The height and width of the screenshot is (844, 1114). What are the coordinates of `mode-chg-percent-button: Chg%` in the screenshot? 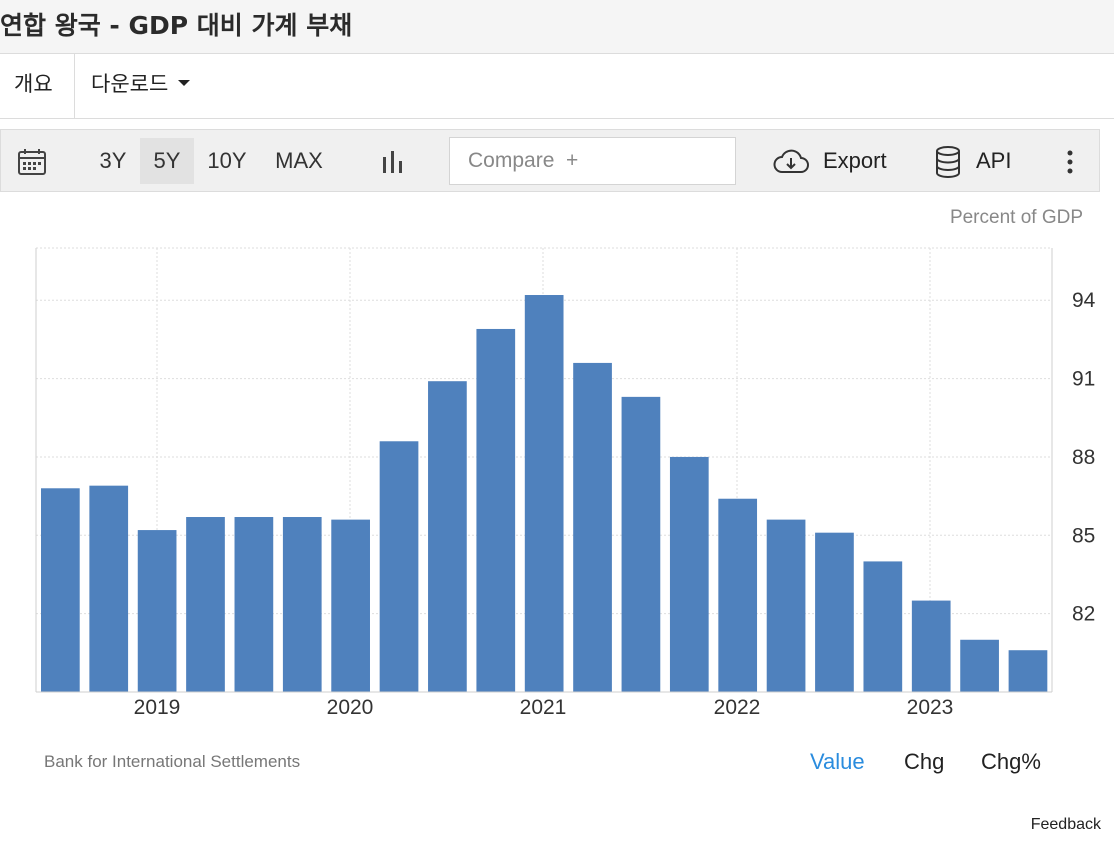 It's located at (1011, 761).